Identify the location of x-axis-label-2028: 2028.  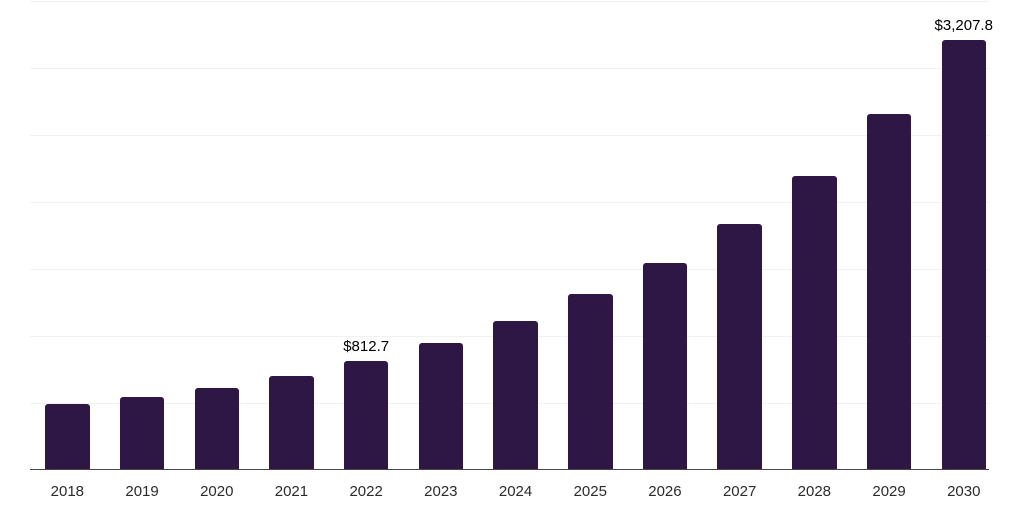
(814, 491).